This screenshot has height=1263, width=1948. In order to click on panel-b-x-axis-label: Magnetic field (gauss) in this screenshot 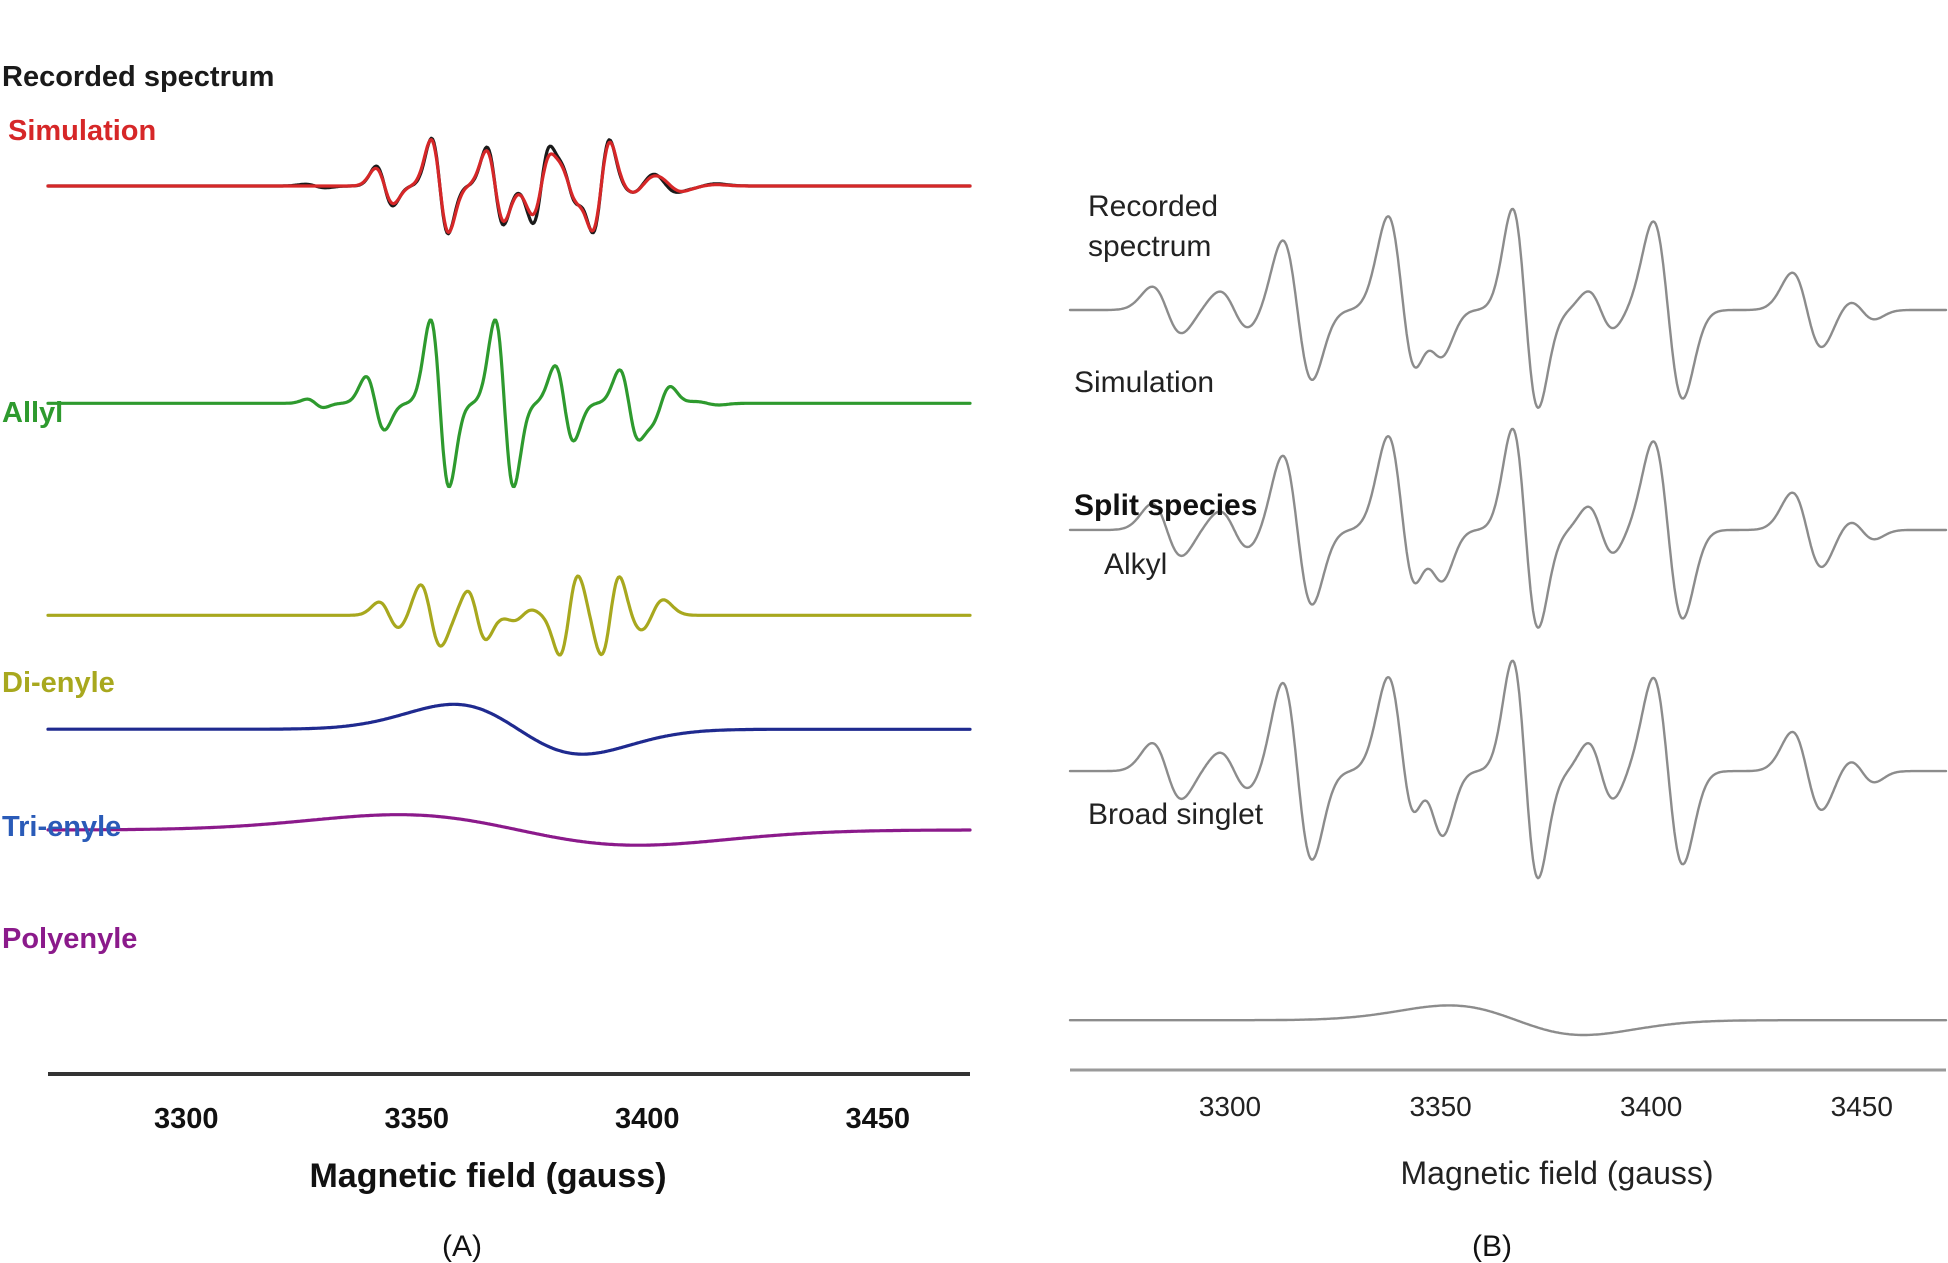, I will do `click(1556, 1173)`.